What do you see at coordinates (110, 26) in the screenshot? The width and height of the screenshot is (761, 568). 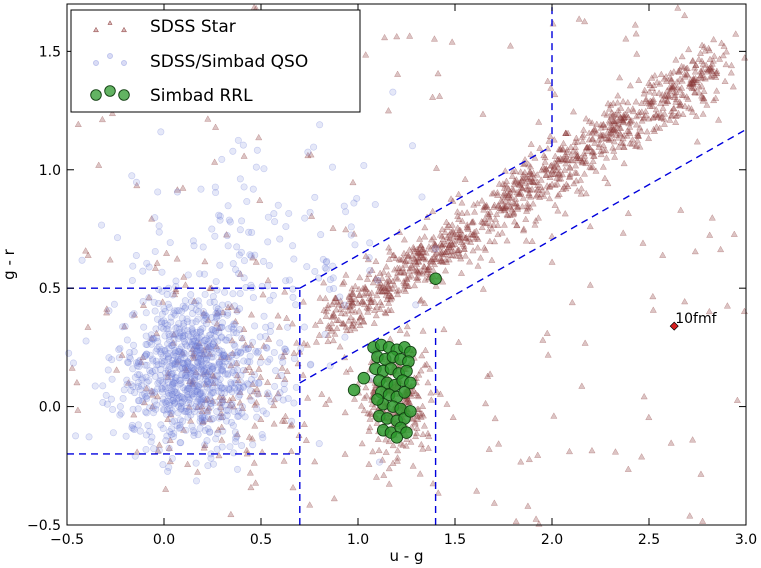 I see `legend-marker-triangle` at bounding box center [110, 26].